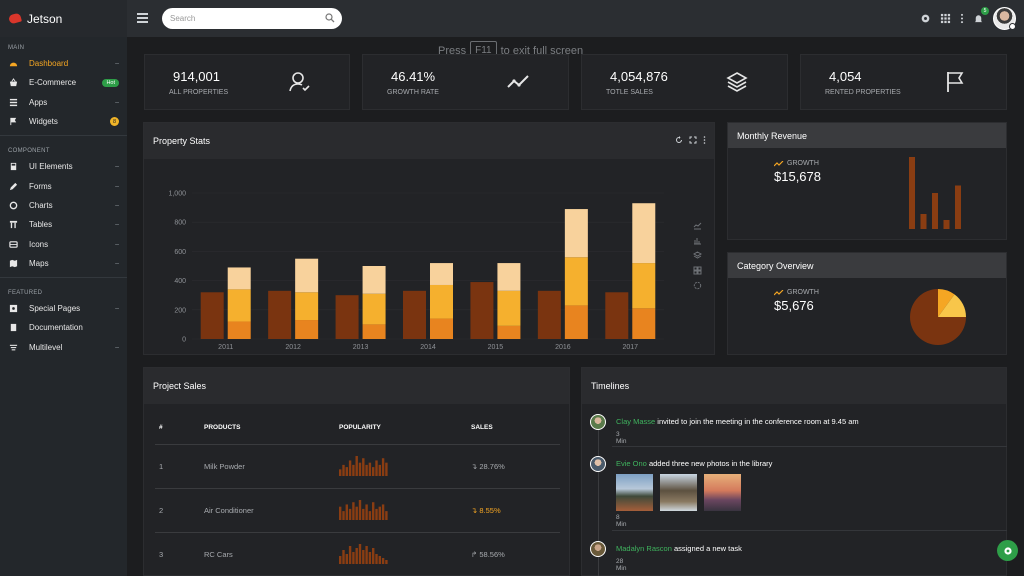 The image size is (1024, 576). Describe the element at coordinates (43, 122) in the screenshot. I see `sidebar-item-label: Widgets` at that location.